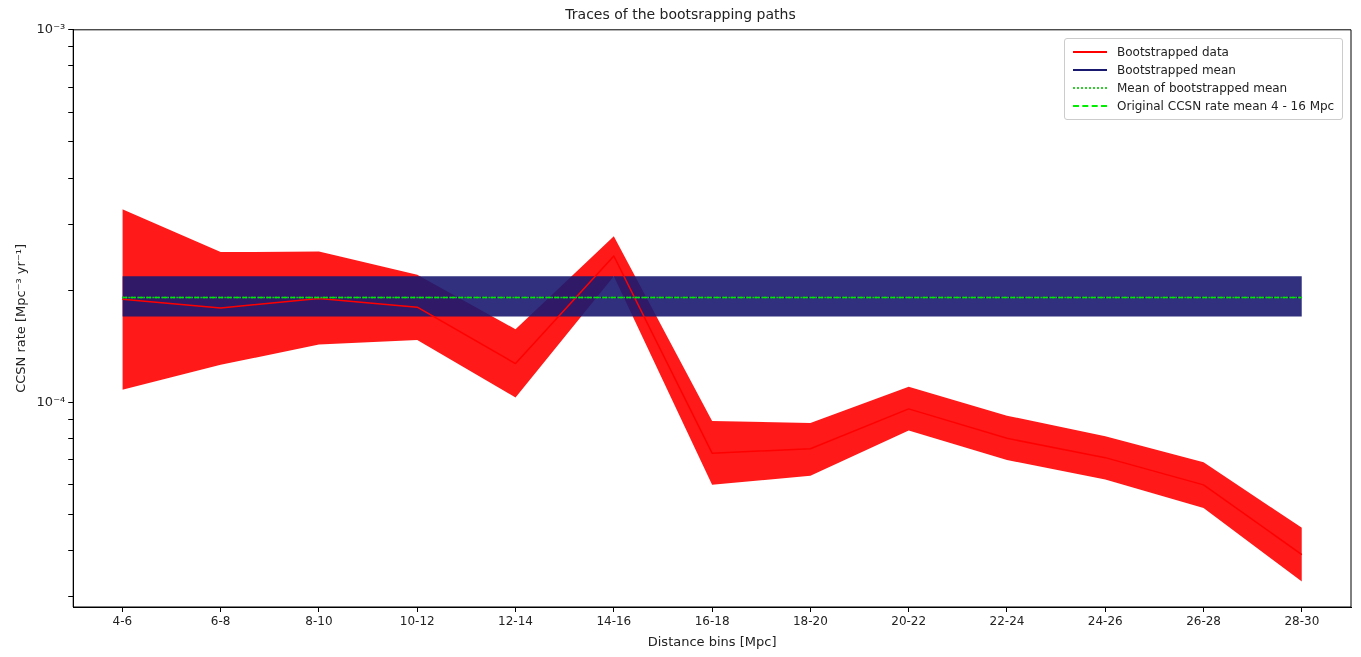  I want to click on x-tick-label: 14-16, so click(614, 621).